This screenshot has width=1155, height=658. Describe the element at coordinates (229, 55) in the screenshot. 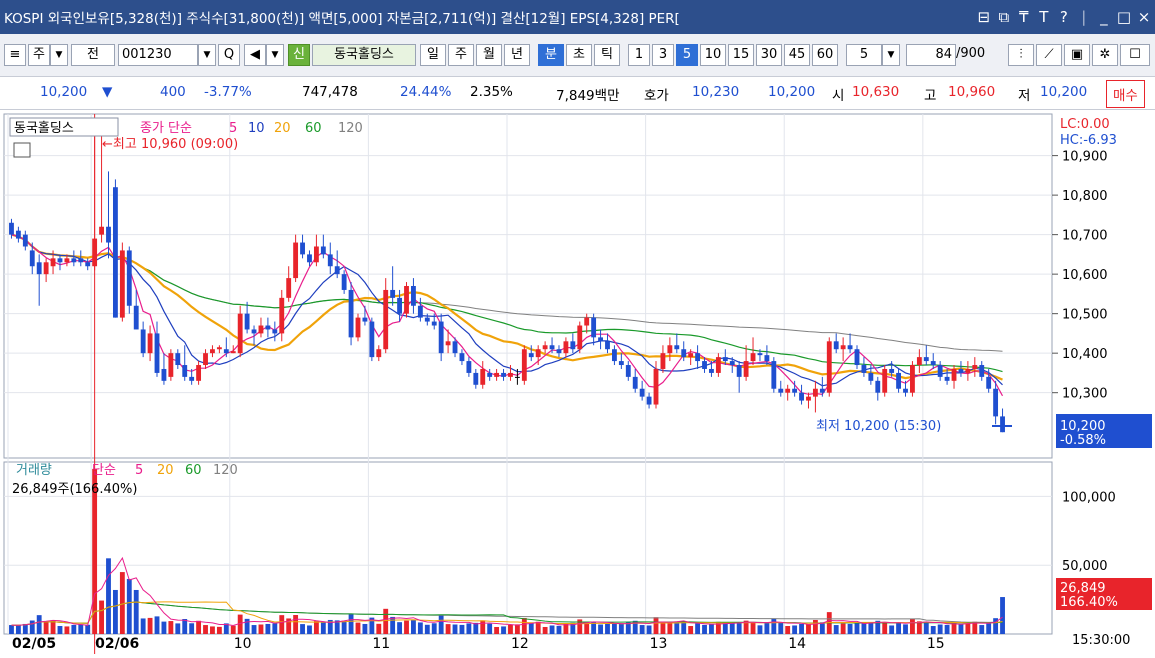

I see `search-icon: Q` at that location.